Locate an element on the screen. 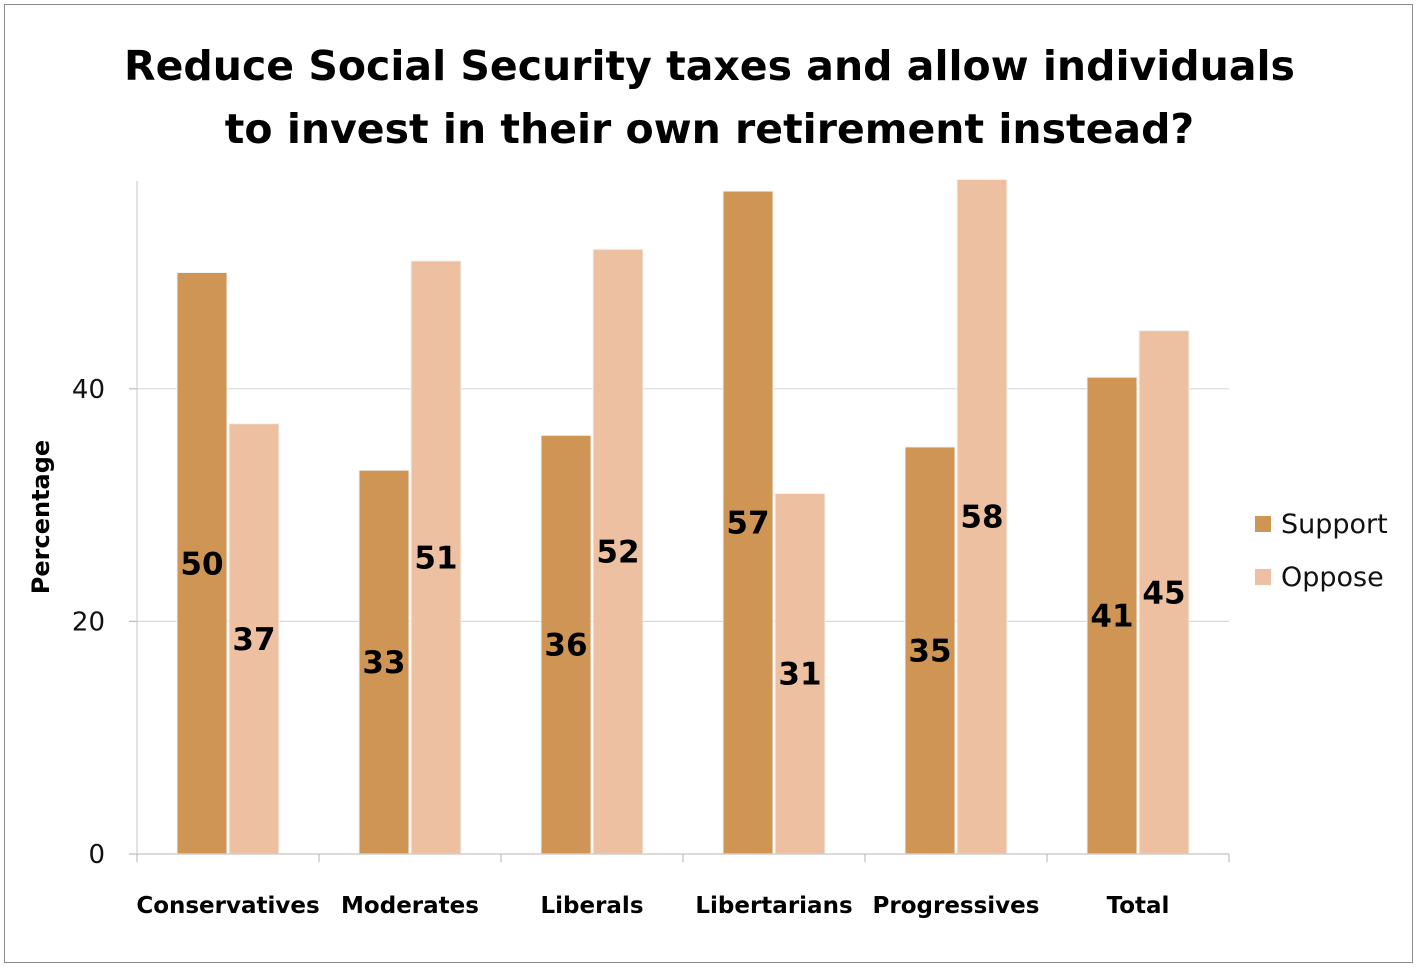 Image resolution: width=1419 pixels, height=969 pixels. bar-oppose-progressives is located at coordinates (982, 516).